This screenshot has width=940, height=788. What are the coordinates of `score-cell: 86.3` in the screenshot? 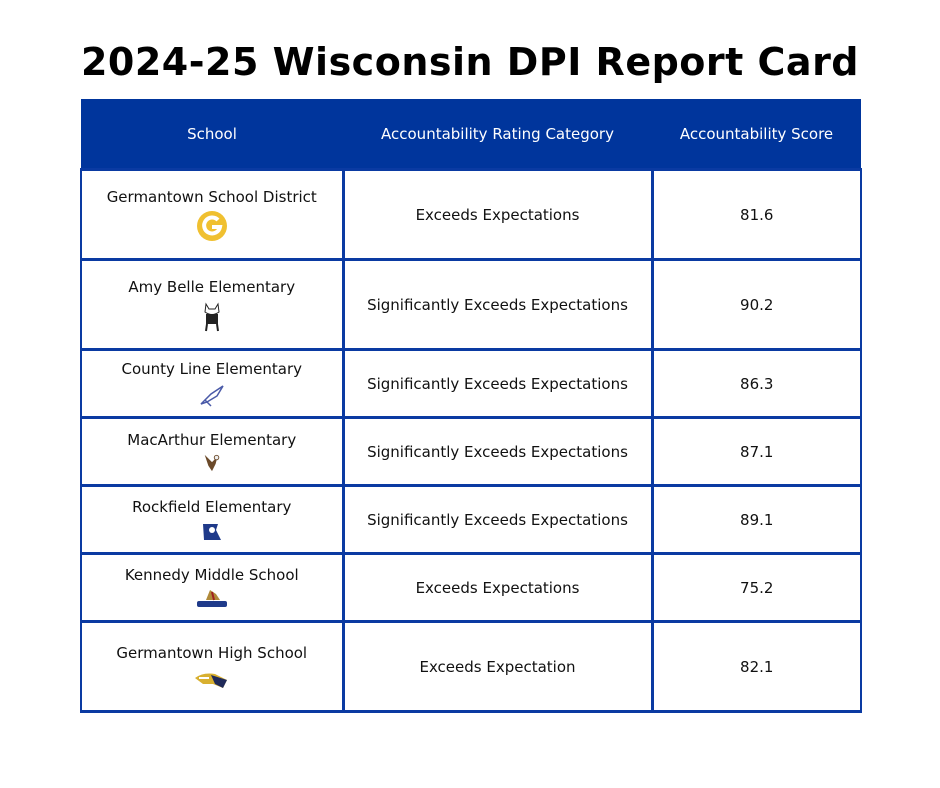 It's located at (756, 383).